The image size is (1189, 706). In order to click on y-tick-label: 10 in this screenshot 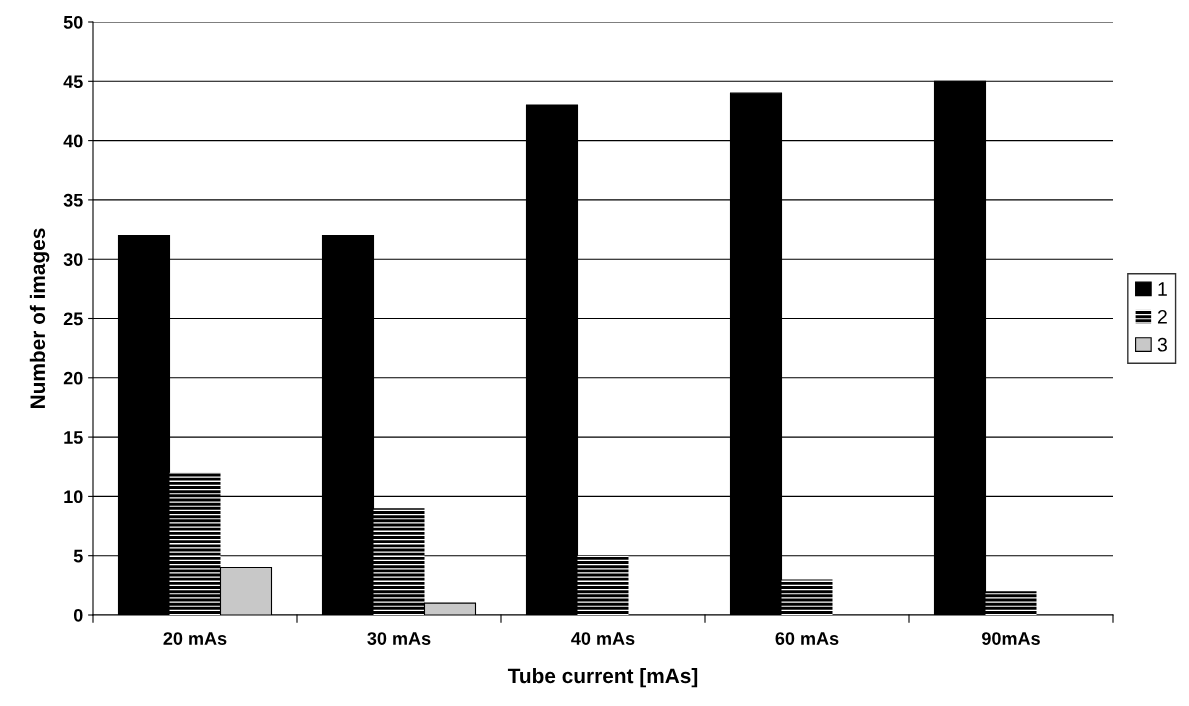, I will do `click(73, 497)`.